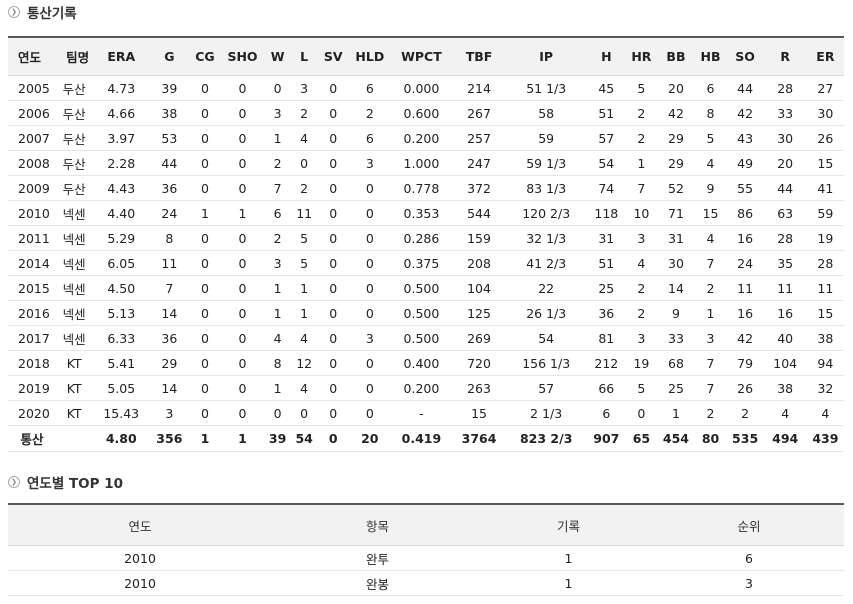 The height and width of the screenshot is (604, 853). Describe the element at coordinates (825, 213) in the screenshot. I see `stats-cell: 59` at that location.